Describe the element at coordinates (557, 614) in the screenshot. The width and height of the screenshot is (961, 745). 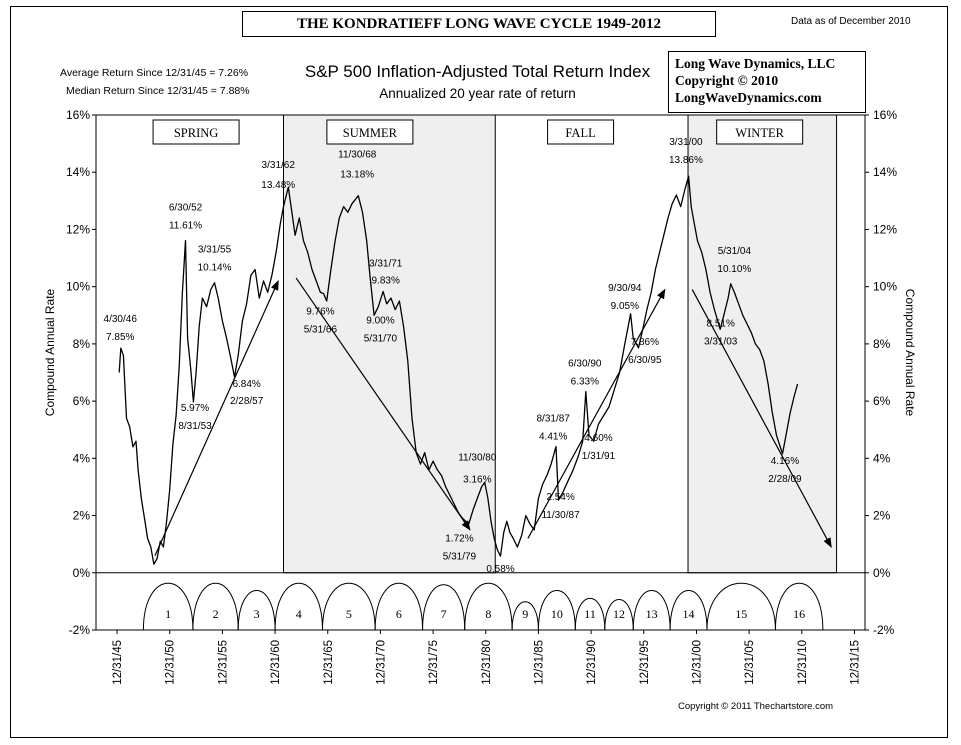
I see `cycle-label-10: 10` at that location.